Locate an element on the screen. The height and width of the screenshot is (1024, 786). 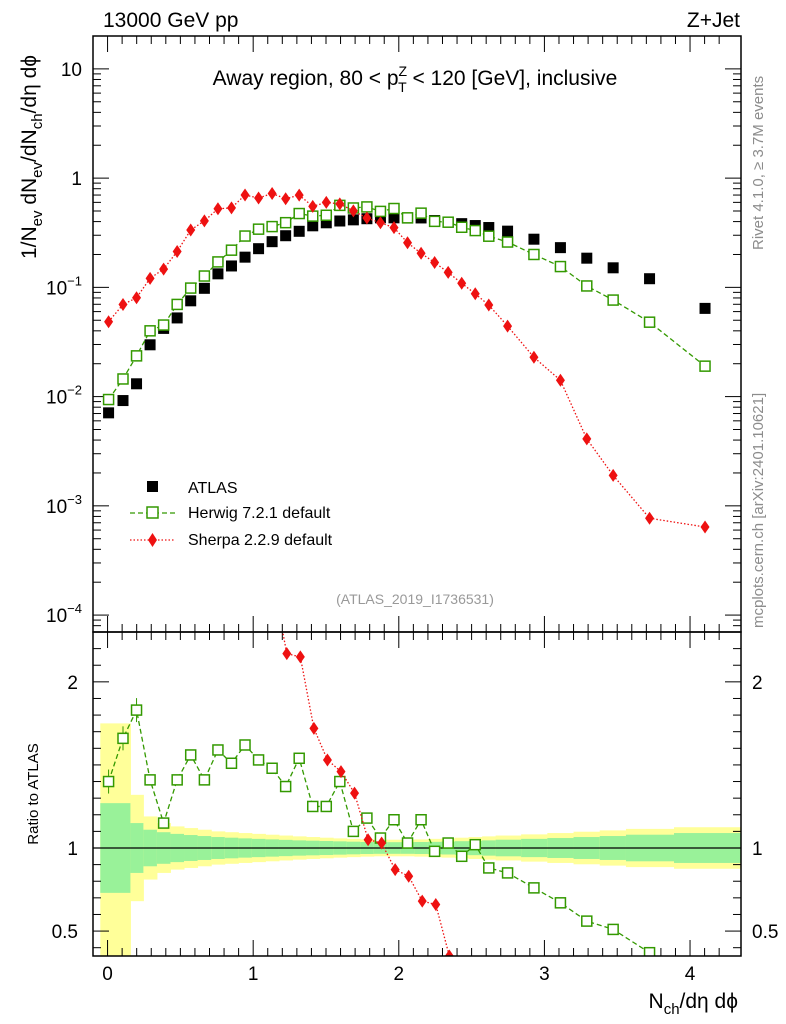
legend-entry-atlas: ATLAS is located at coordinates (192, 488).